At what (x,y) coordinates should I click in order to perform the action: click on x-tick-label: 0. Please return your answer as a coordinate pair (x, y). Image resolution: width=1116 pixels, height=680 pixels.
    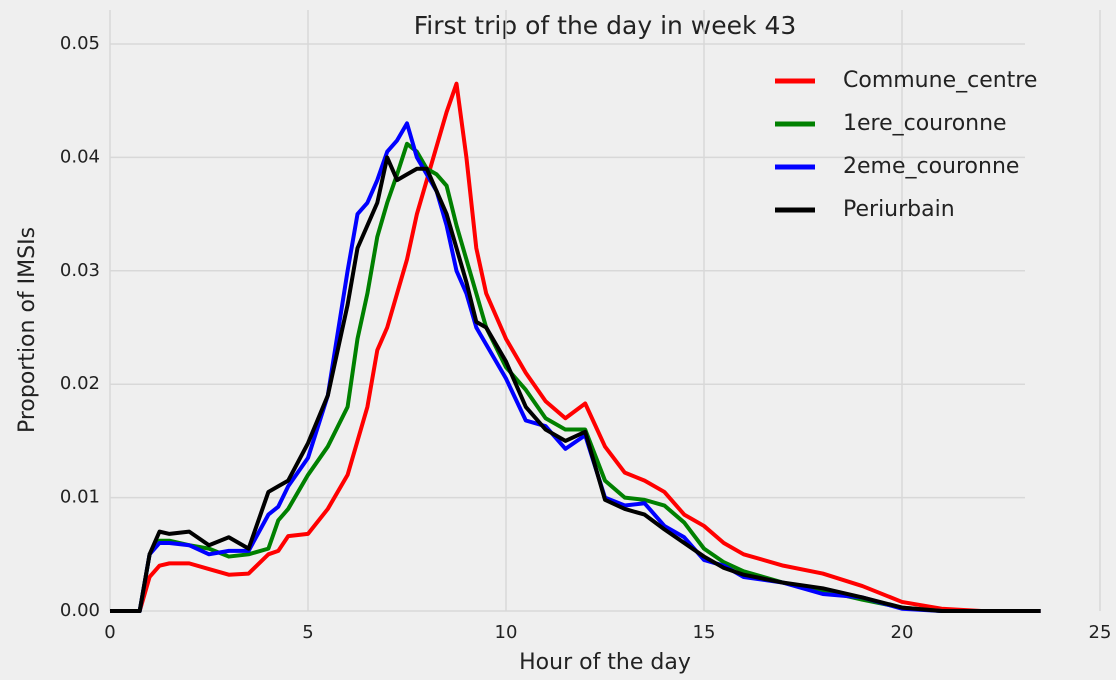
    Looking at the image, I should click on (109, 632).